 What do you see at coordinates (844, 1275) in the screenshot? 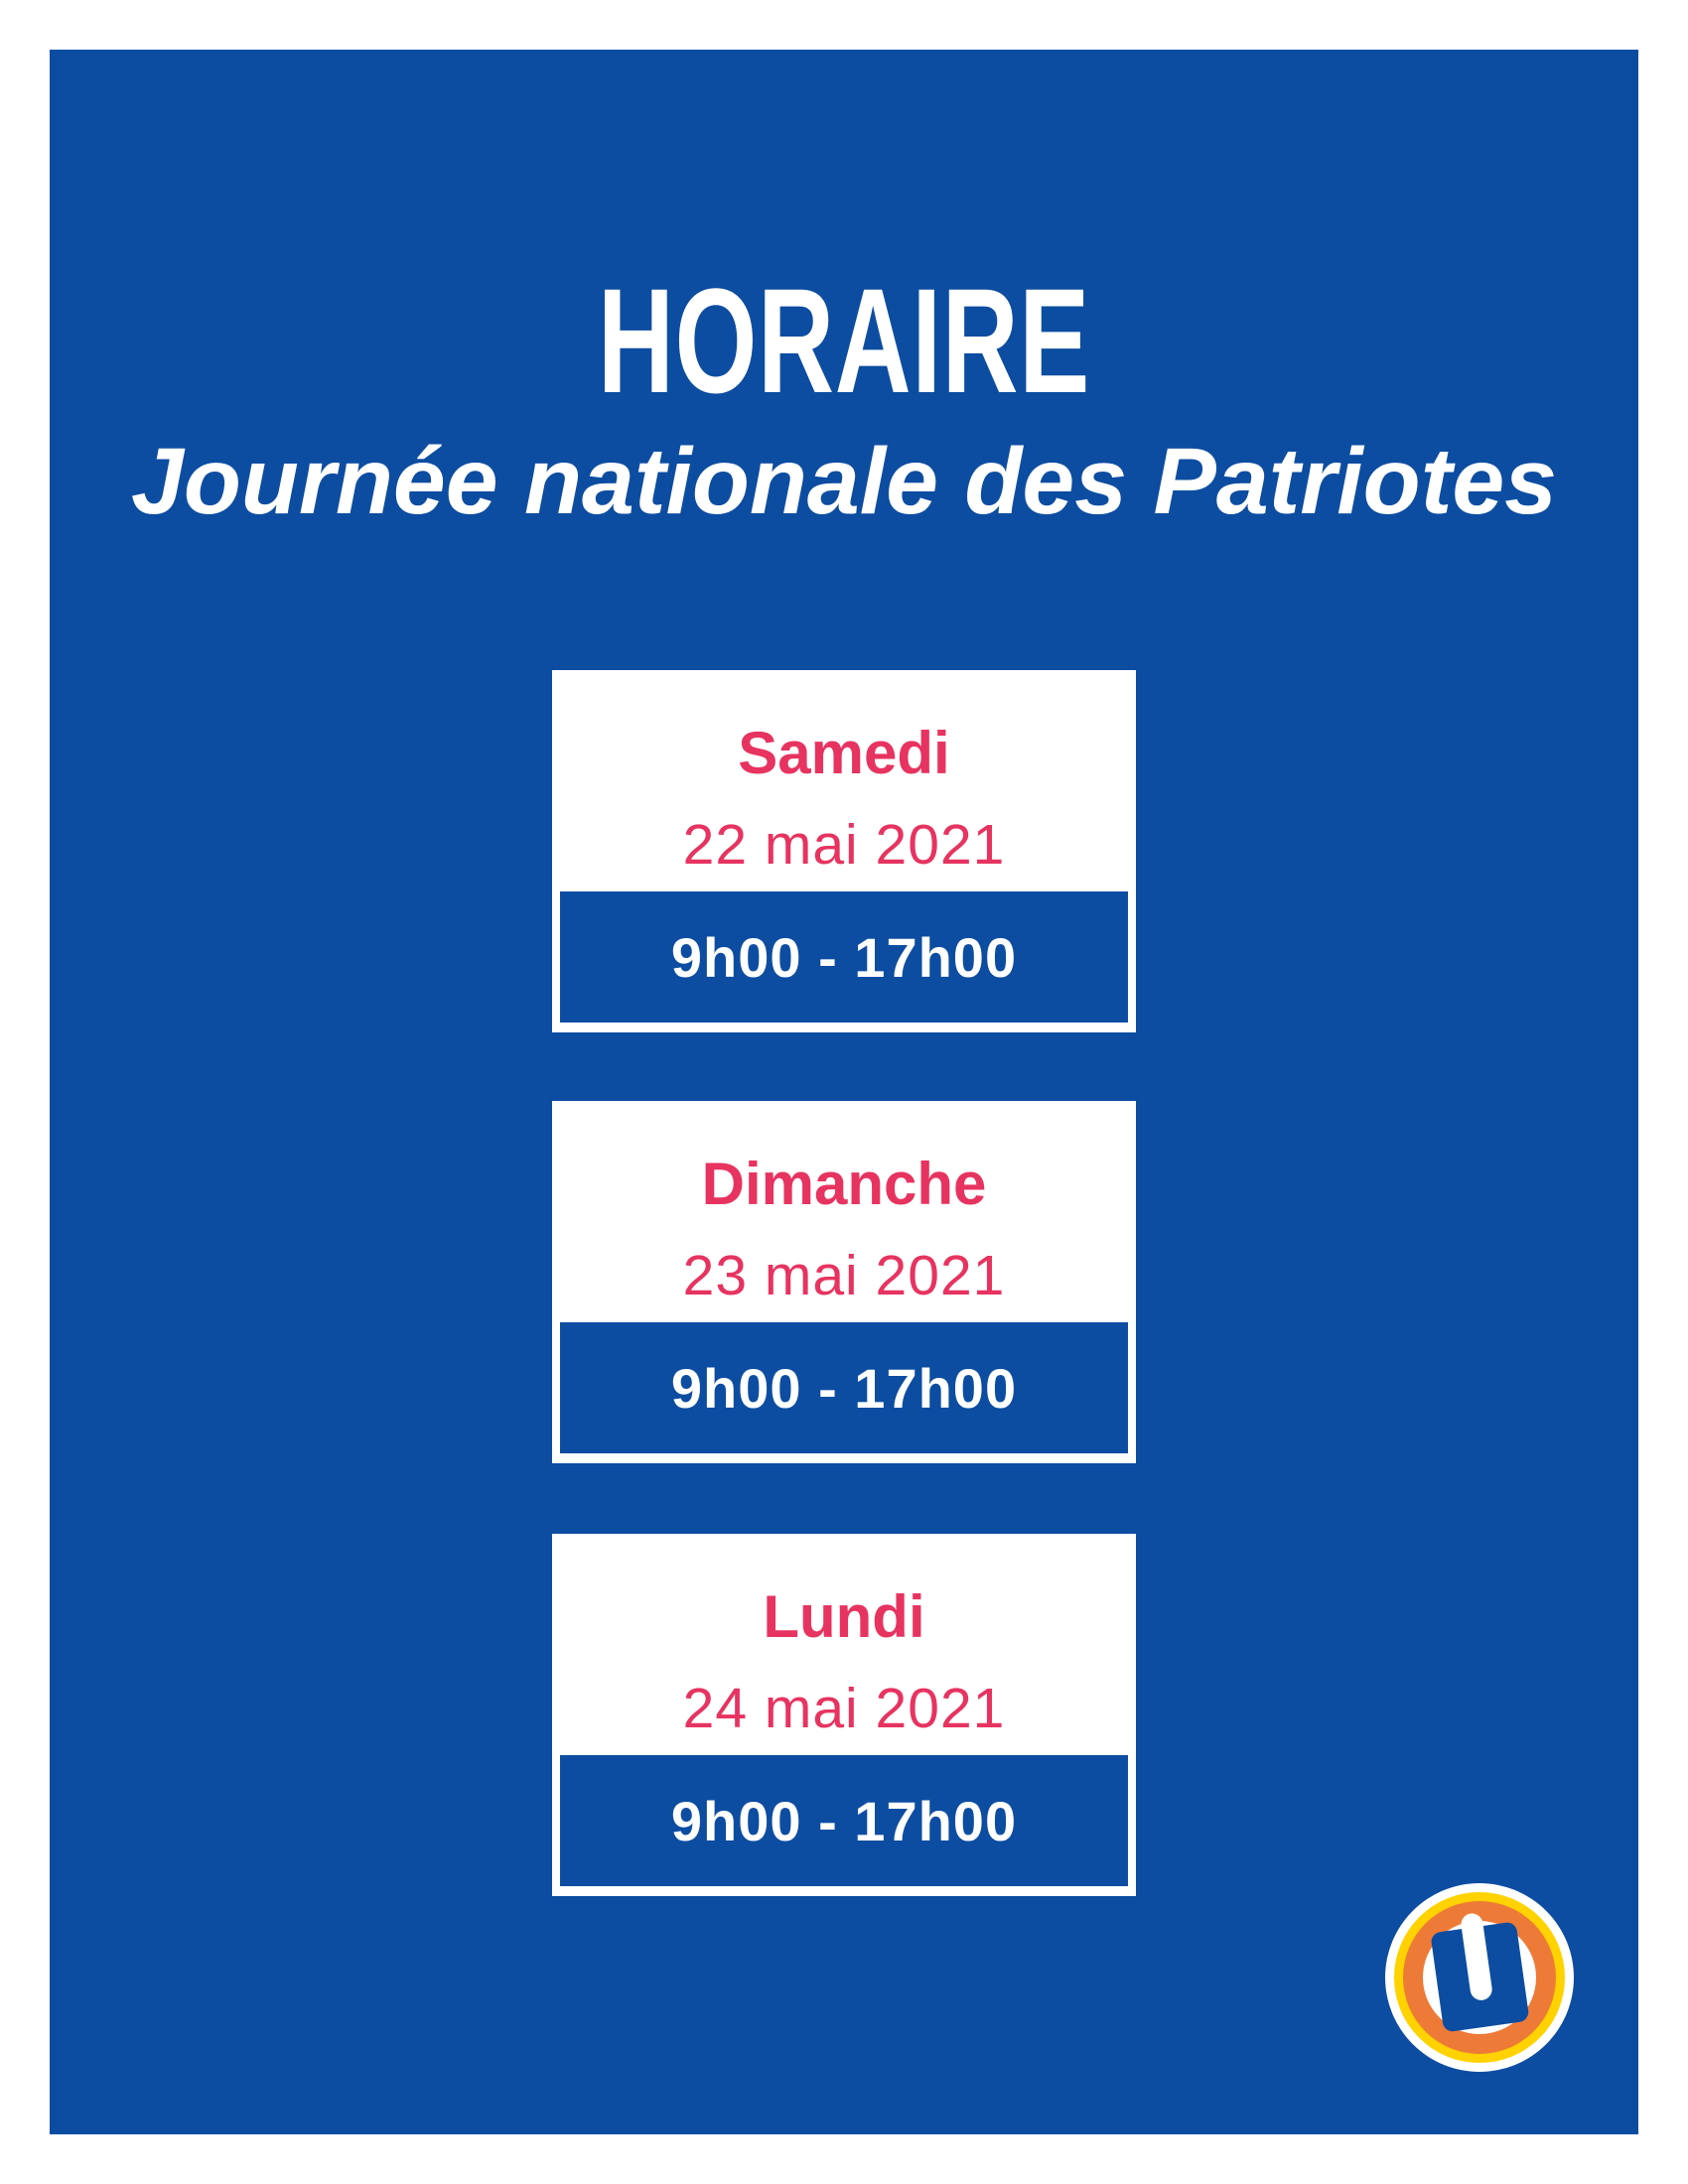
I see `date-label: 23 mai 2021` at bounding box center [844, 1275].